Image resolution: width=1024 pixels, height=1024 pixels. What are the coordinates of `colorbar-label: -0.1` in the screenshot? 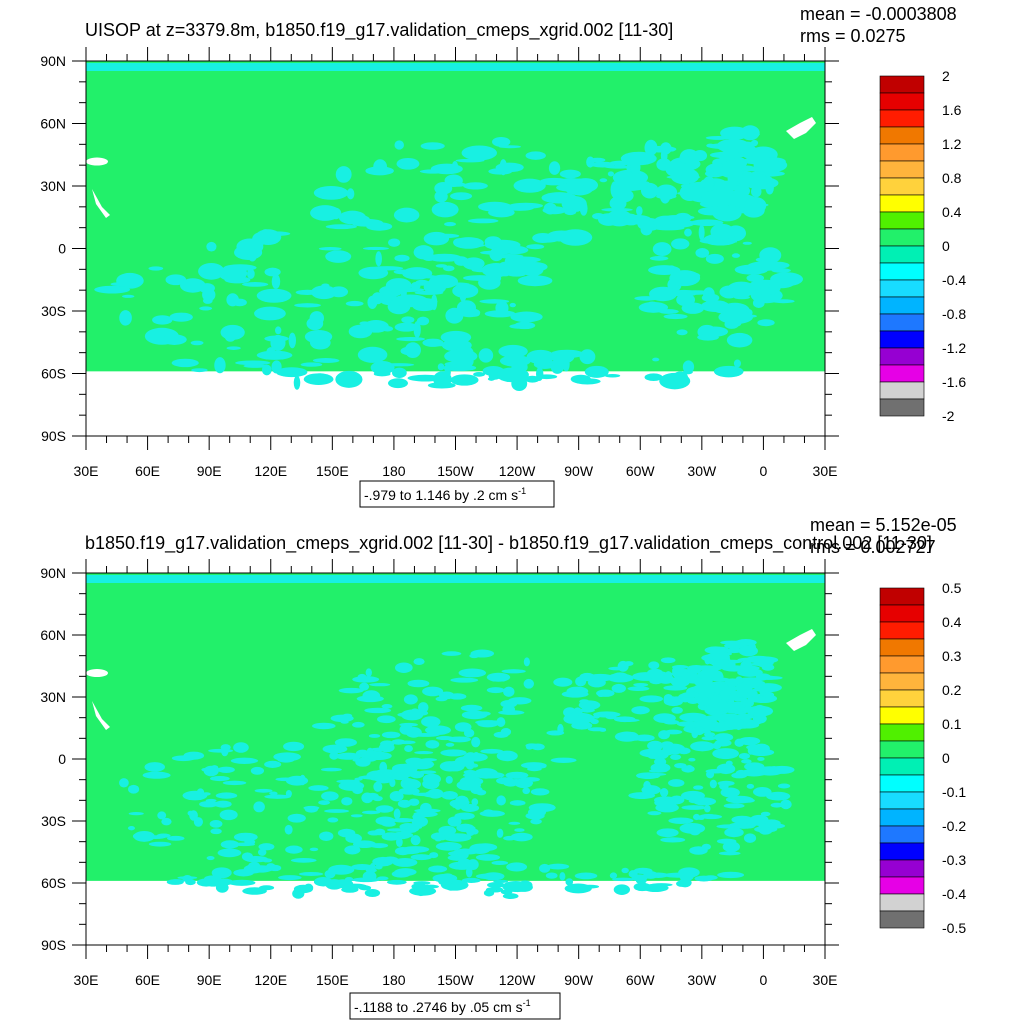 It's located at (954, 792).